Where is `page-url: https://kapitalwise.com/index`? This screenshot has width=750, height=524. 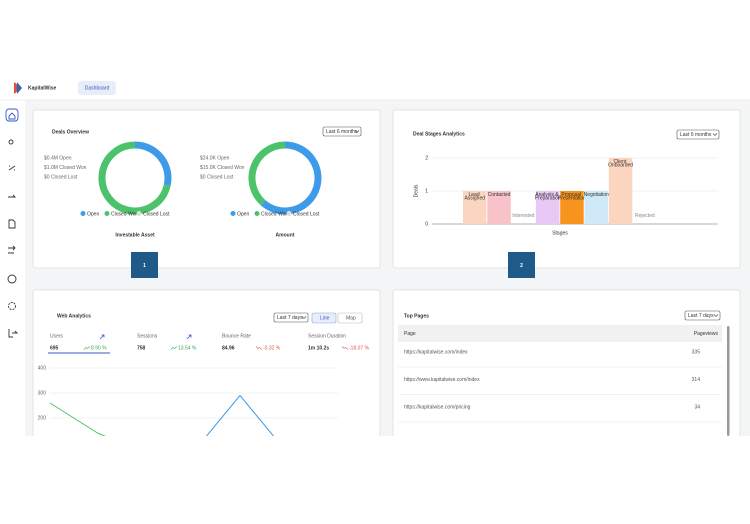
page-url: https://kapitalwise.com/index is located at coordinates (436, 352).